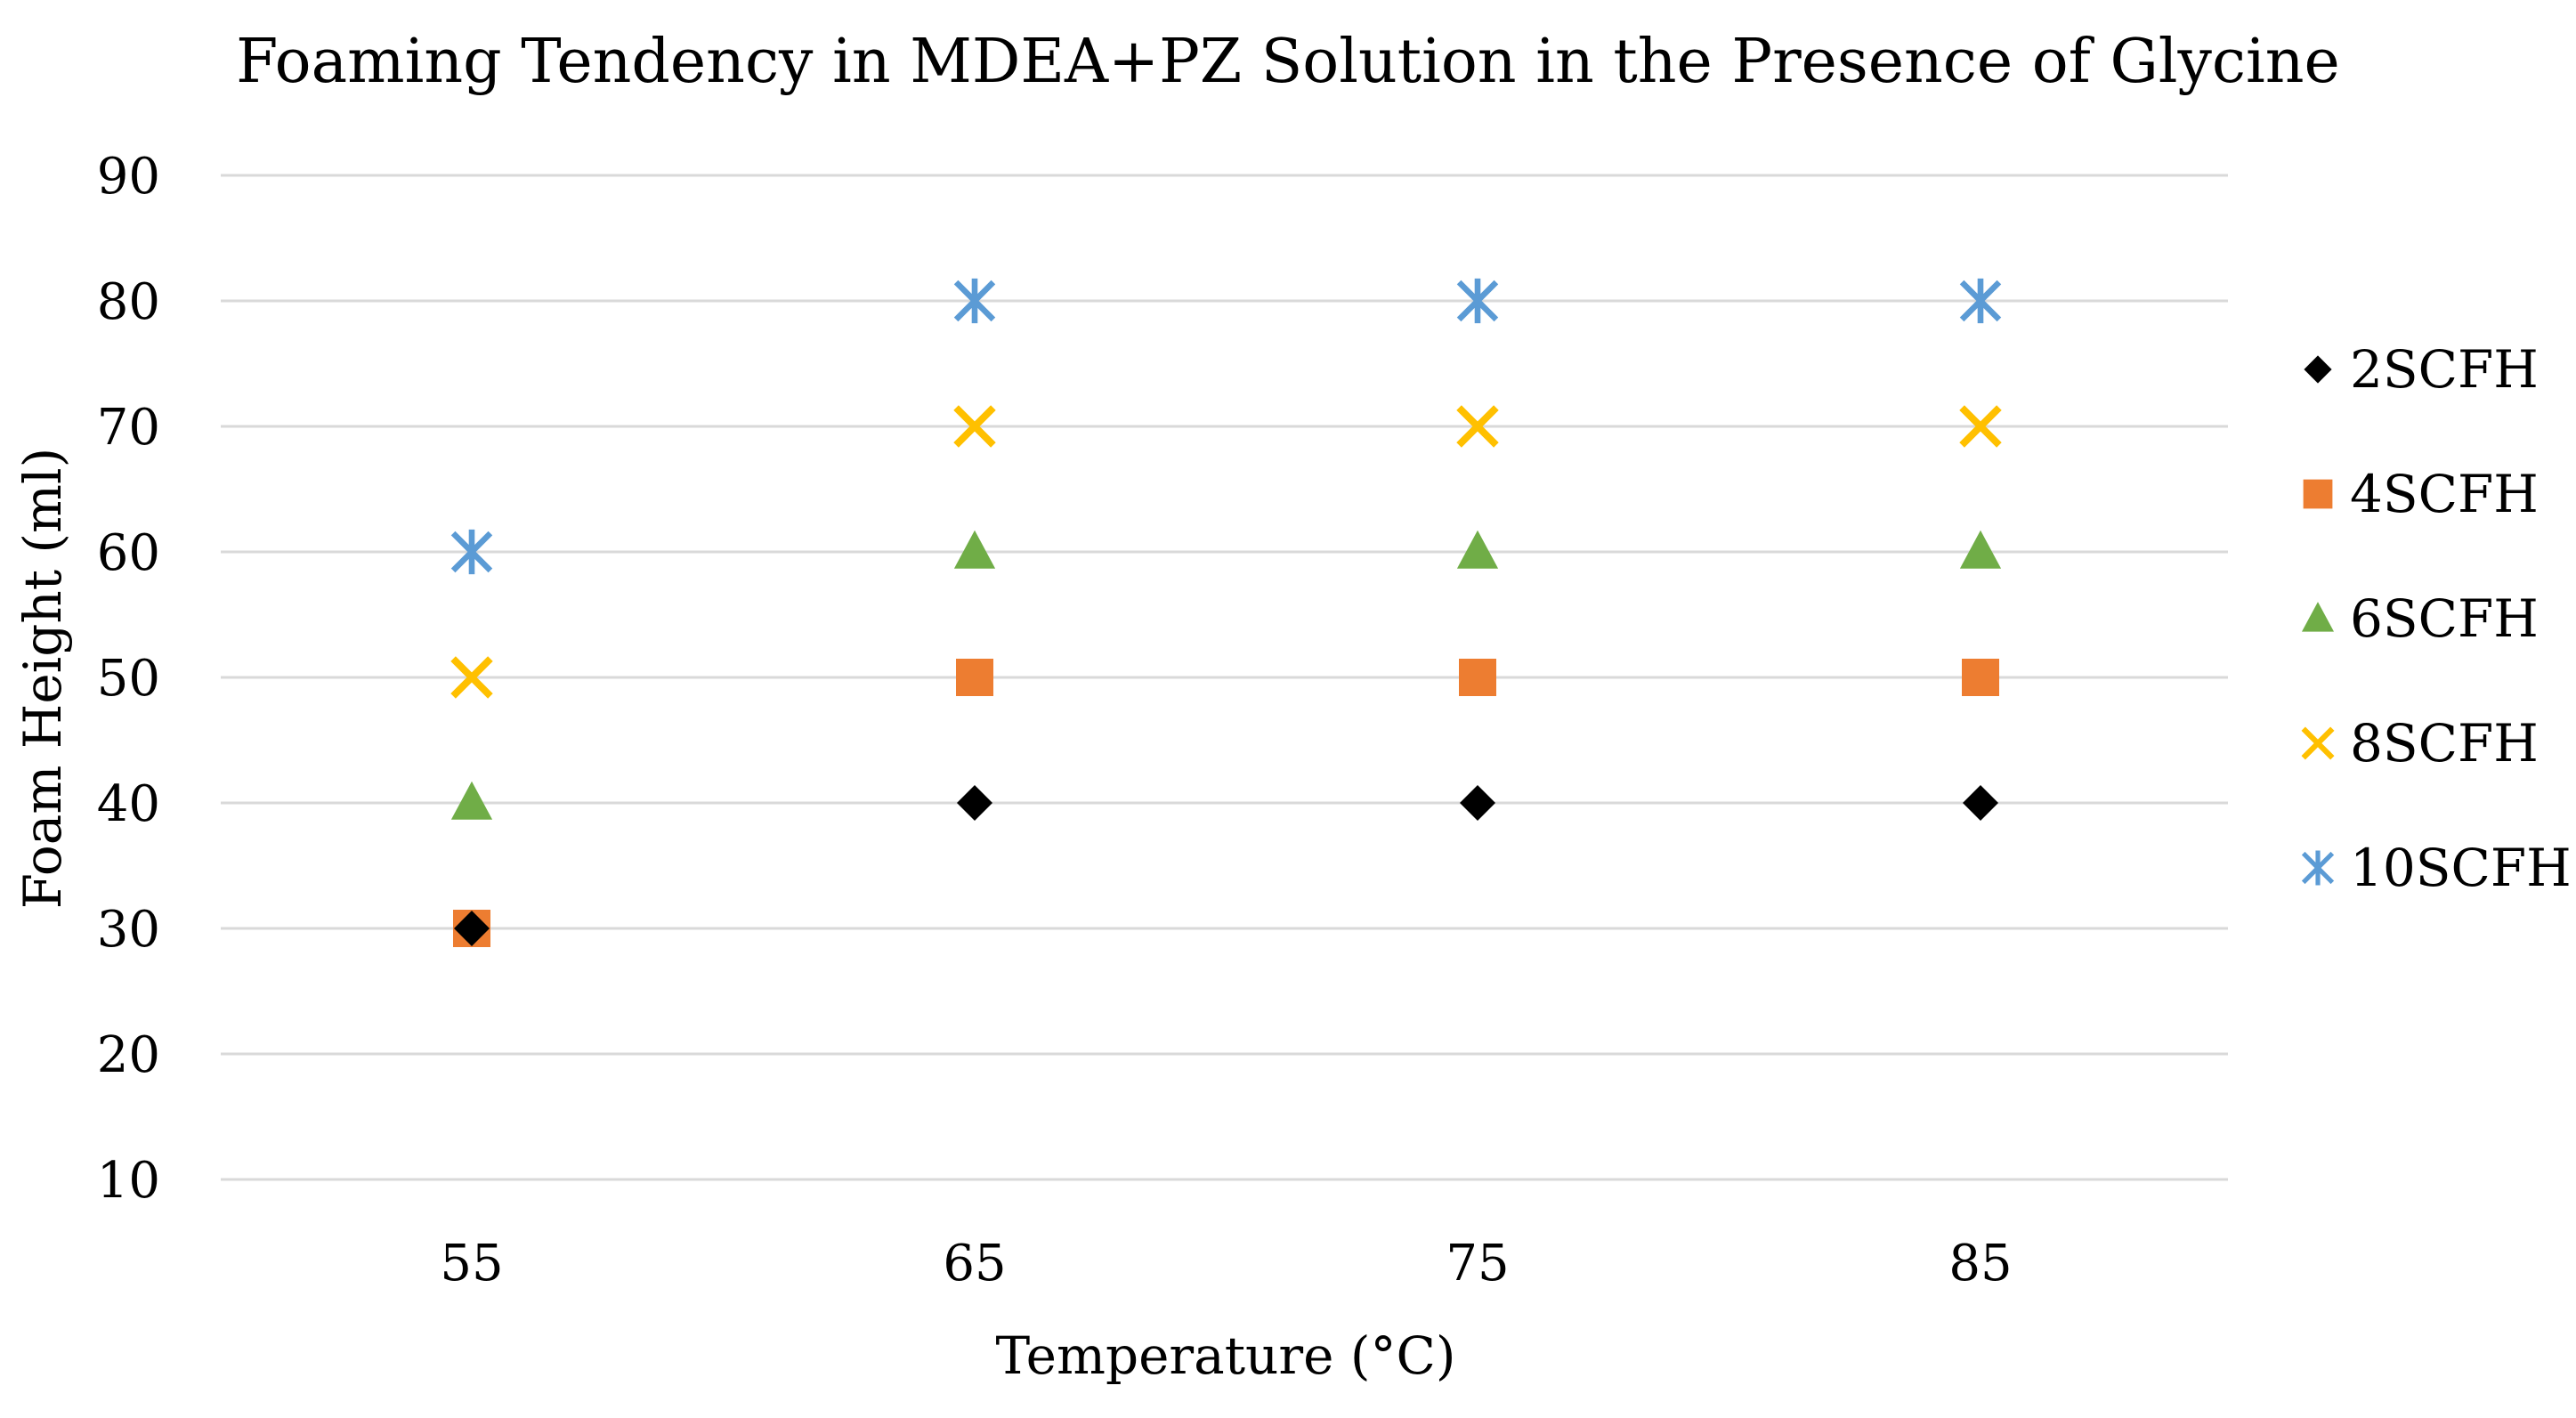  I want to click on y-tick-label-20: 20, so click(129, 1055).